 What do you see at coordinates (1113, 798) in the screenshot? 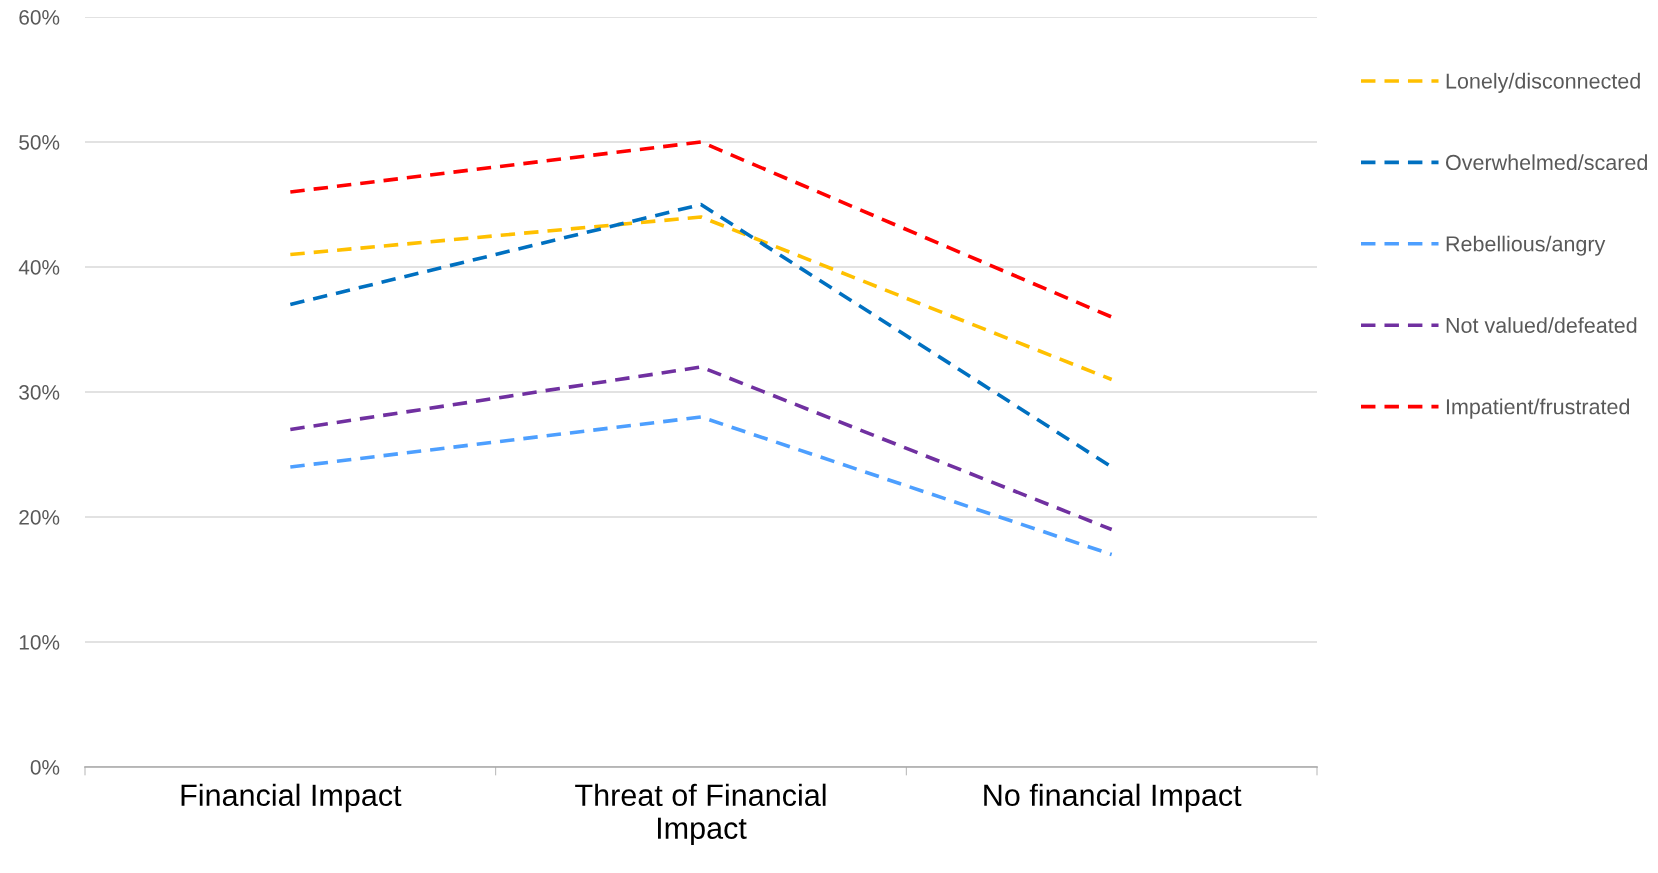
I see `x-tick-label: No financial Impact` at bounding box center [1113, 798].